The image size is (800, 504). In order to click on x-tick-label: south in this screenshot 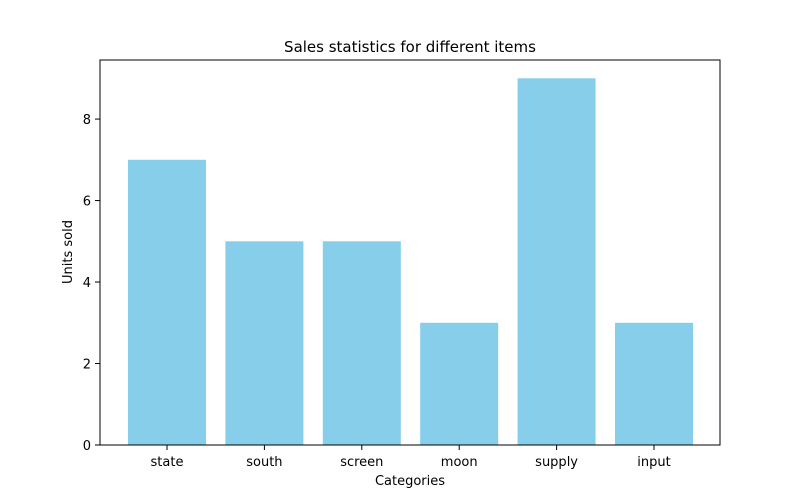, I will do `click(264, 462)`.